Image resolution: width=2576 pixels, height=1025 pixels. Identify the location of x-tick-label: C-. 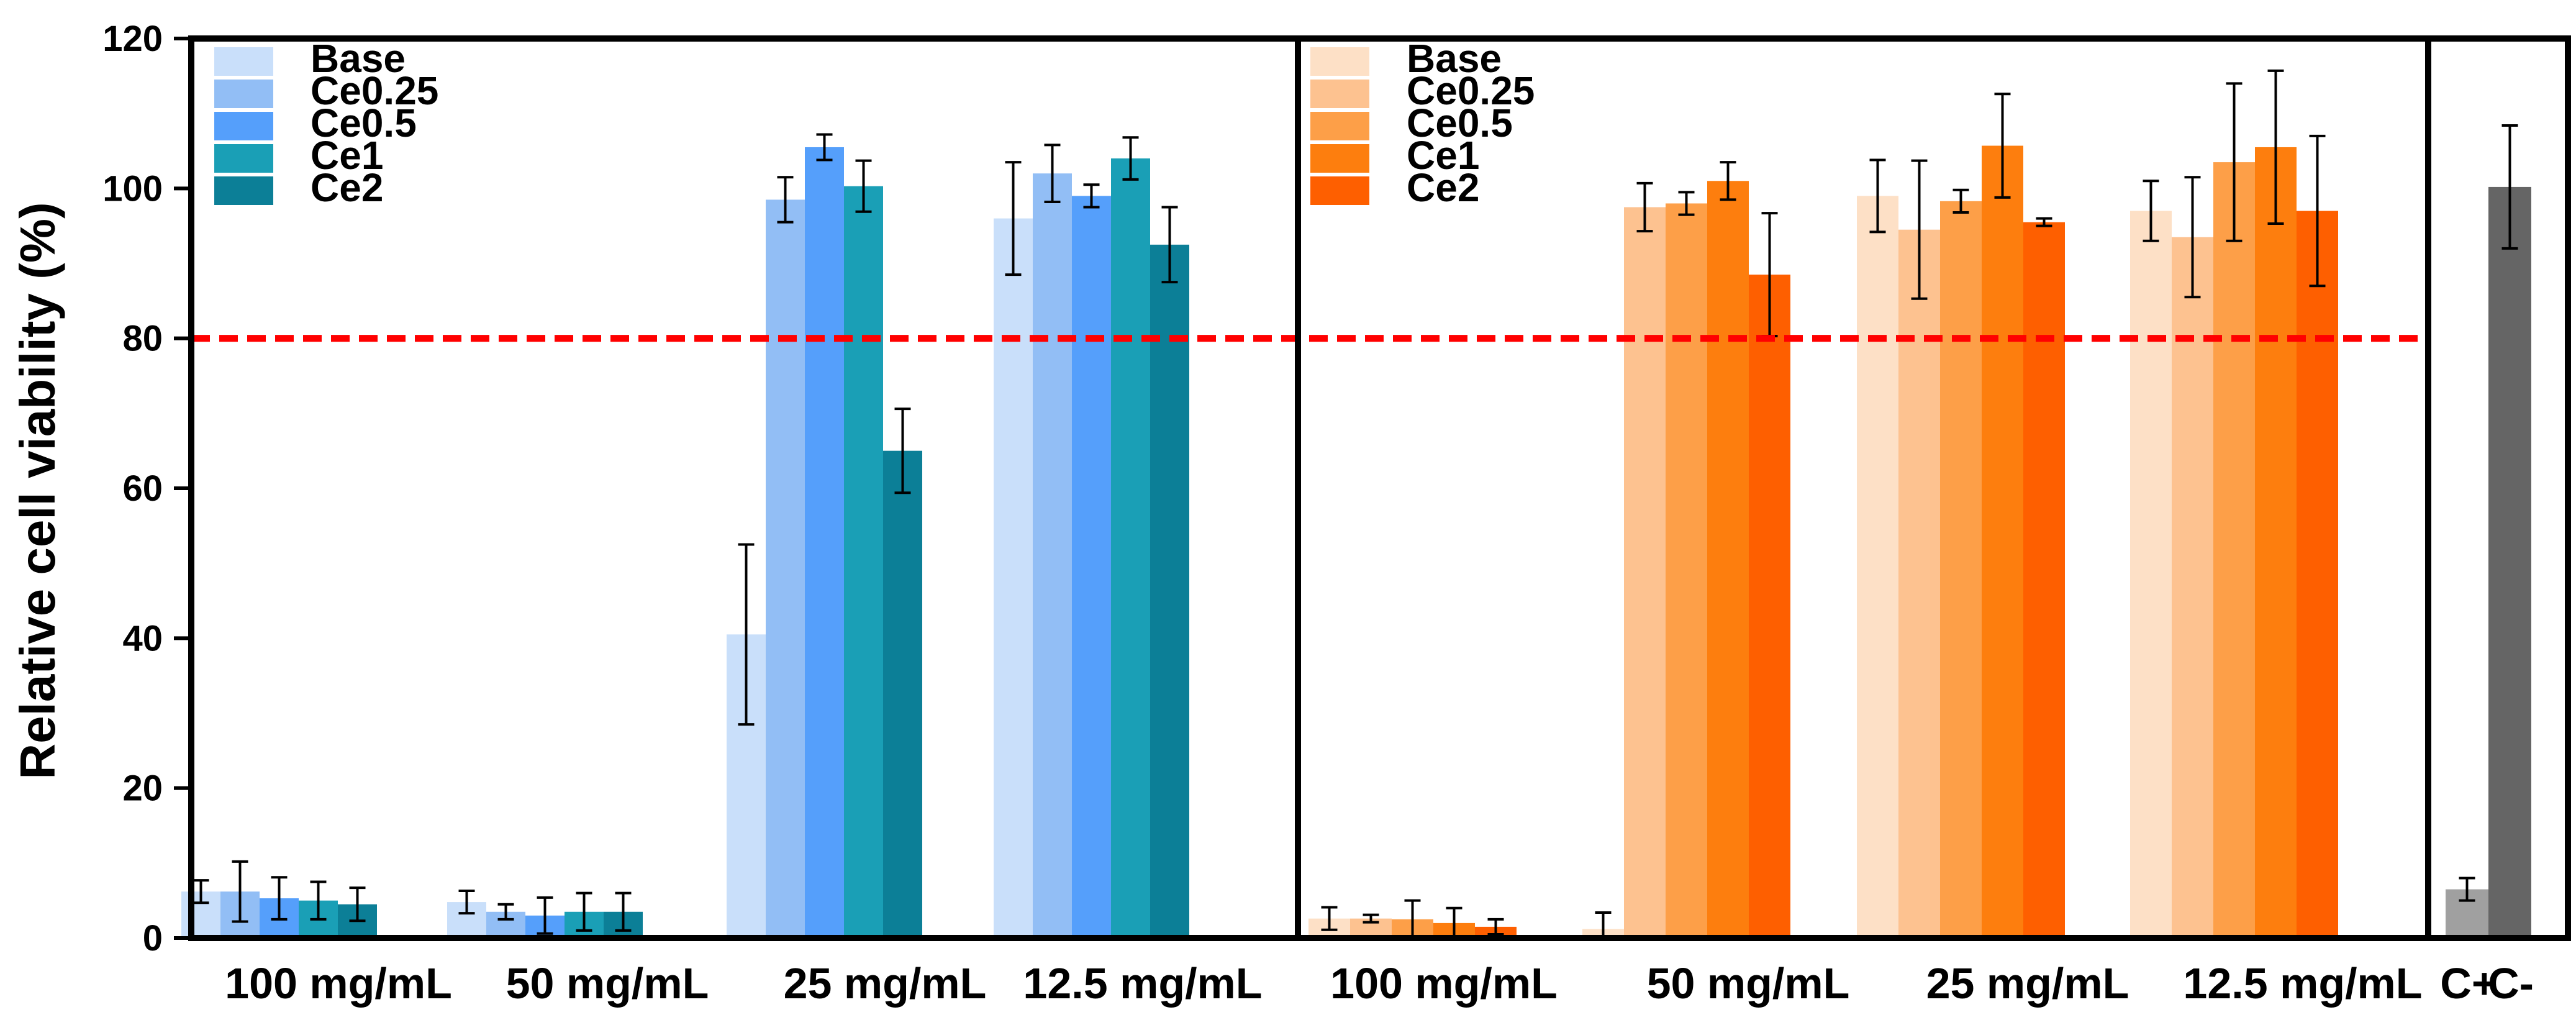
(2511, 983).